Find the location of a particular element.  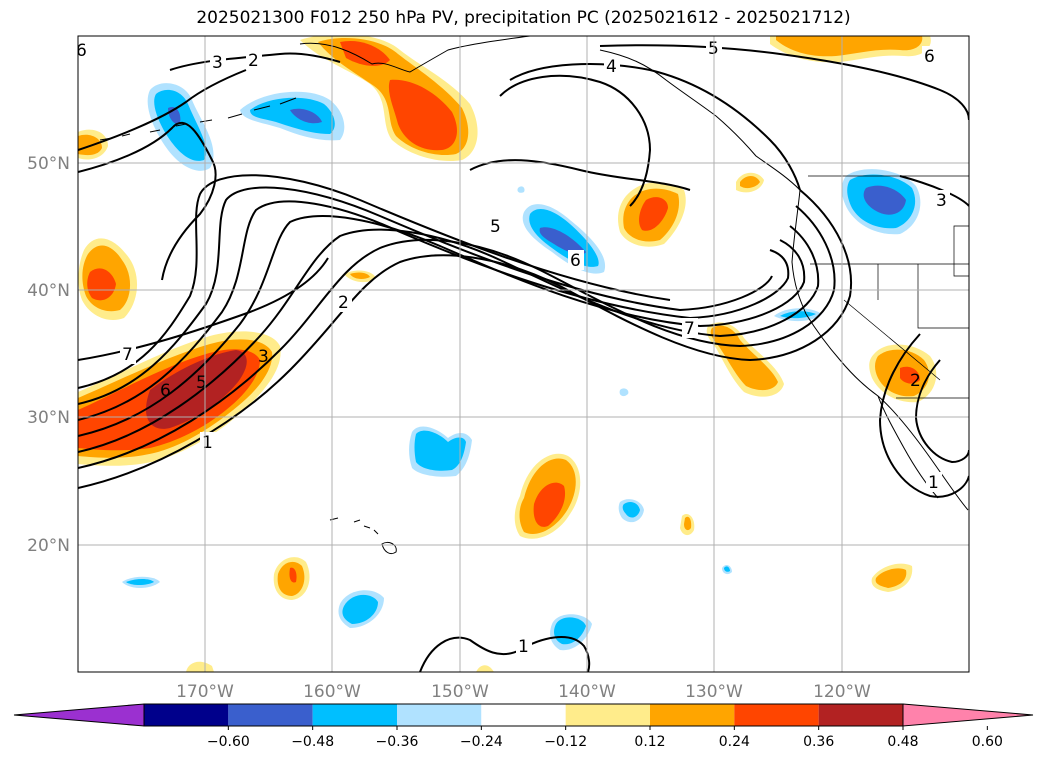

colorbar-tick-label: −0.24 is located at coordinates (481, 742).